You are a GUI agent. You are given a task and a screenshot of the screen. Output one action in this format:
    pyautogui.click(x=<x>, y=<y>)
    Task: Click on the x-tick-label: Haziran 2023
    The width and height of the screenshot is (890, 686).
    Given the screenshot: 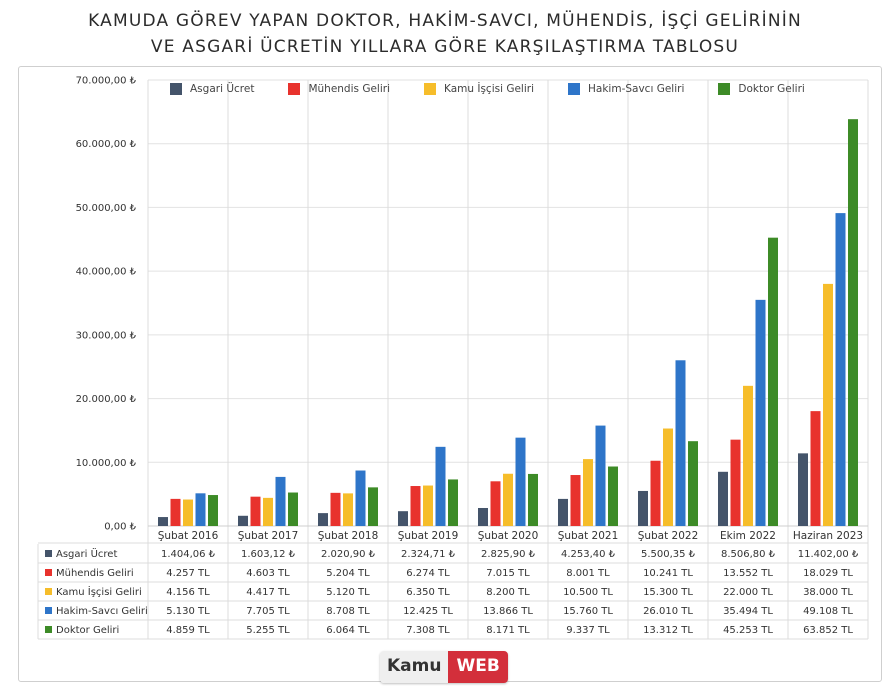 What is the action you would take?
    pyautogui.click(x=828, y=536)
    